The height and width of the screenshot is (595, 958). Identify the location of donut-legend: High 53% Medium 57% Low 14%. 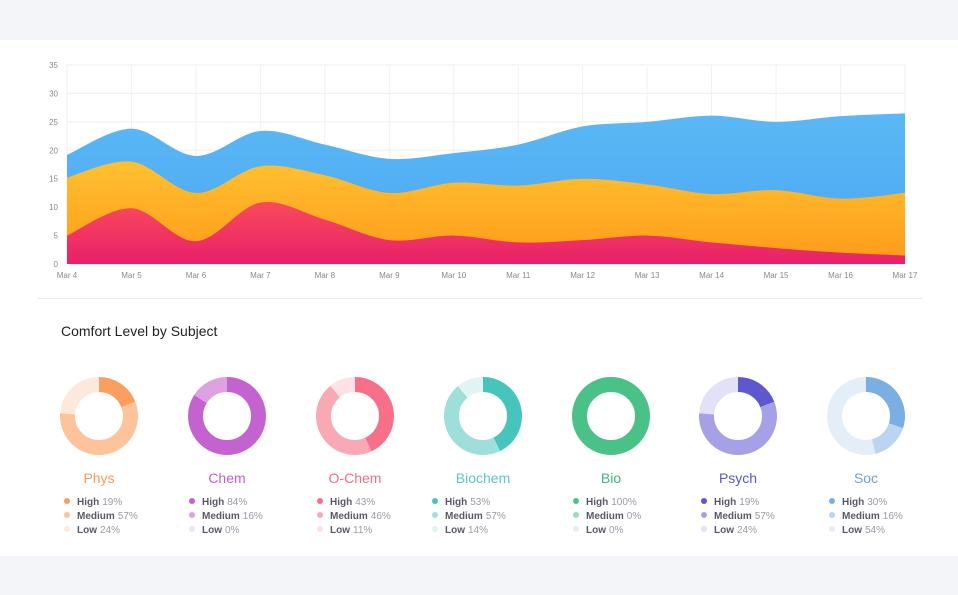
(469, 517).